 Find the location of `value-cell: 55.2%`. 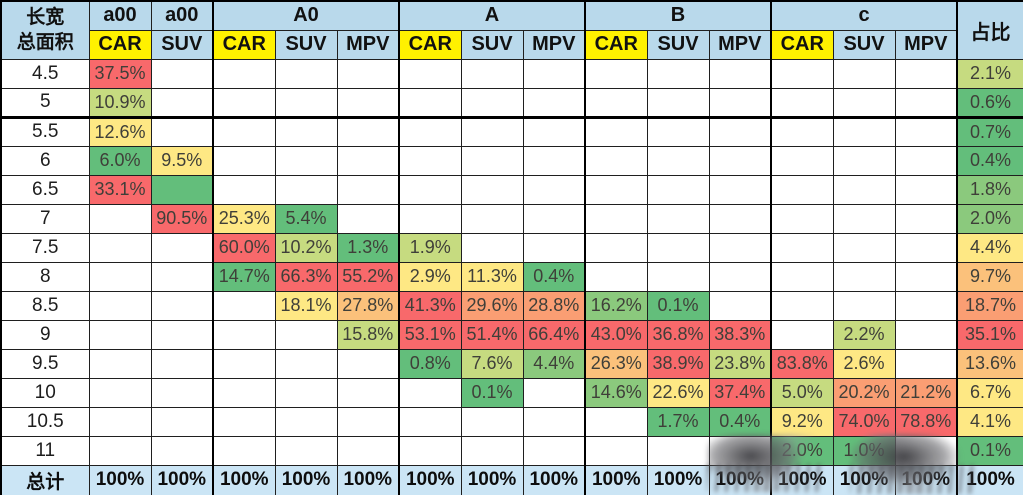

value-cell: 55.2% is located at coordinates (368, 276).